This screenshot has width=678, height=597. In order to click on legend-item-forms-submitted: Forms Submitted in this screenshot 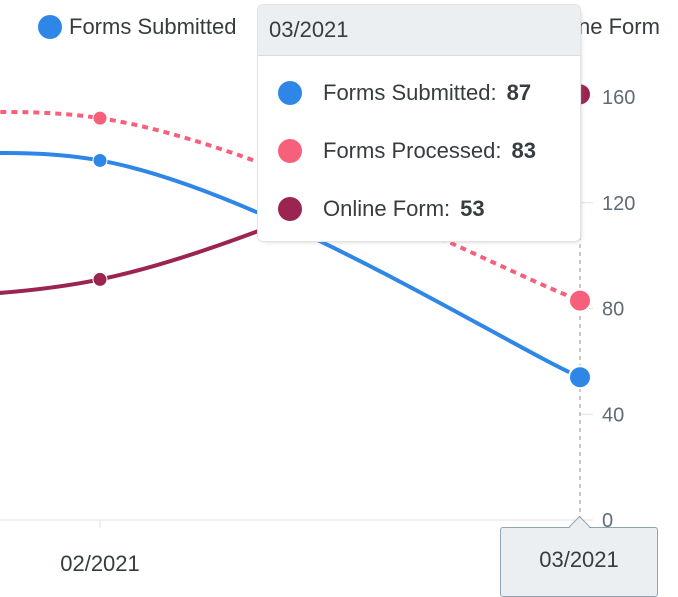, I will do `click(137, 27)`.